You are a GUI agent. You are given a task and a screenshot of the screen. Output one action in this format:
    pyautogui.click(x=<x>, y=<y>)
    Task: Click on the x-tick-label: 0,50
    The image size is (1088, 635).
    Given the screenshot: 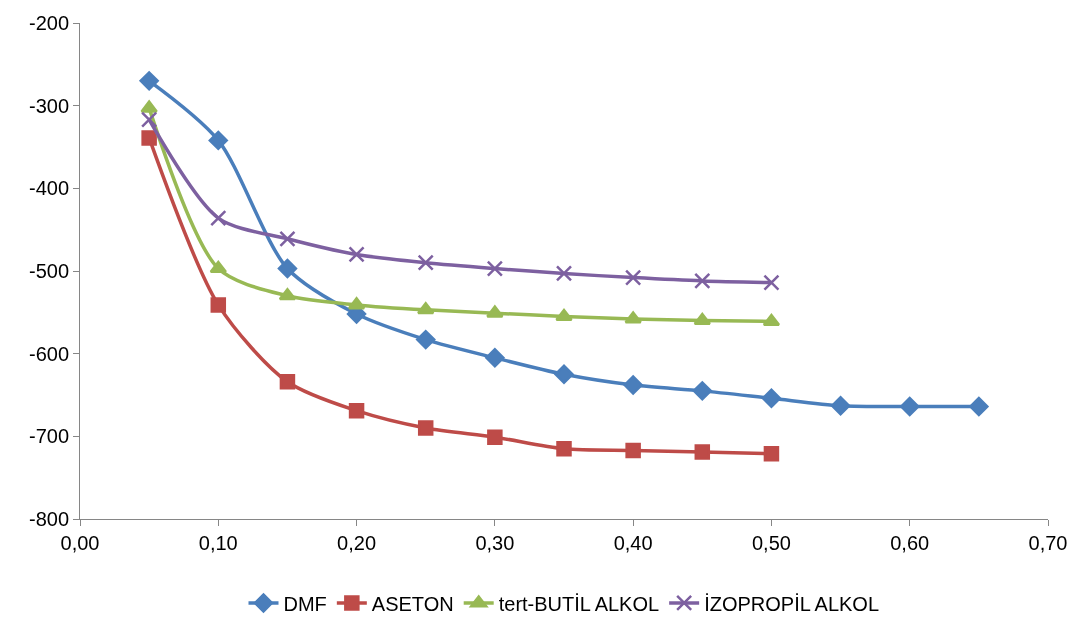 What is the action you would take?
    pyautogui.click(x=771, y=543)
    